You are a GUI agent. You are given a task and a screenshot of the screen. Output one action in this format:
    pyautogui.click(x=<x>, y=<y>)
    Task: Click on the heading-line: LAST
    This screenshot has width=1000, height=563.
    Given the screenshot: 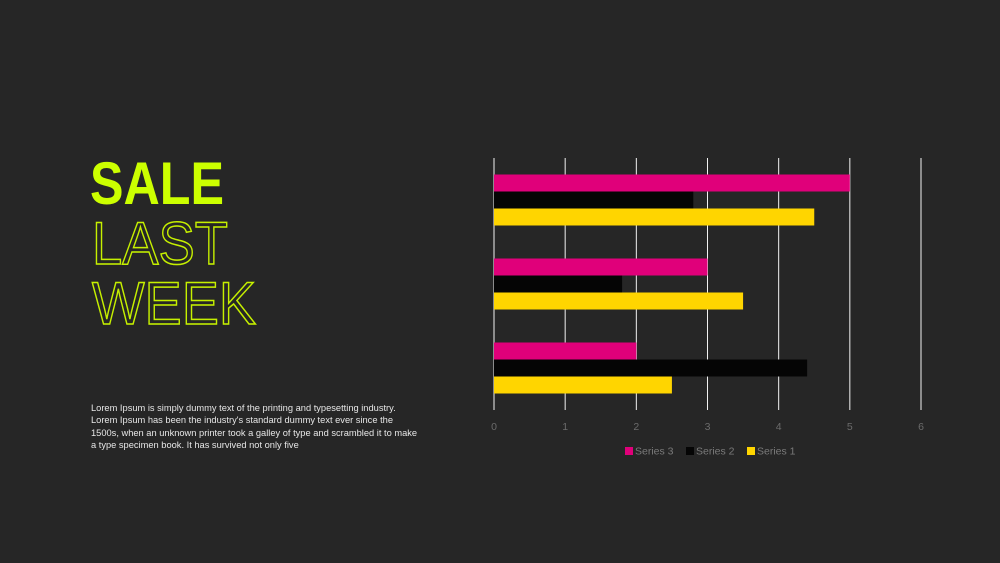 What is the action you would take?
    pyautogui.click(x=160, y=243)
    